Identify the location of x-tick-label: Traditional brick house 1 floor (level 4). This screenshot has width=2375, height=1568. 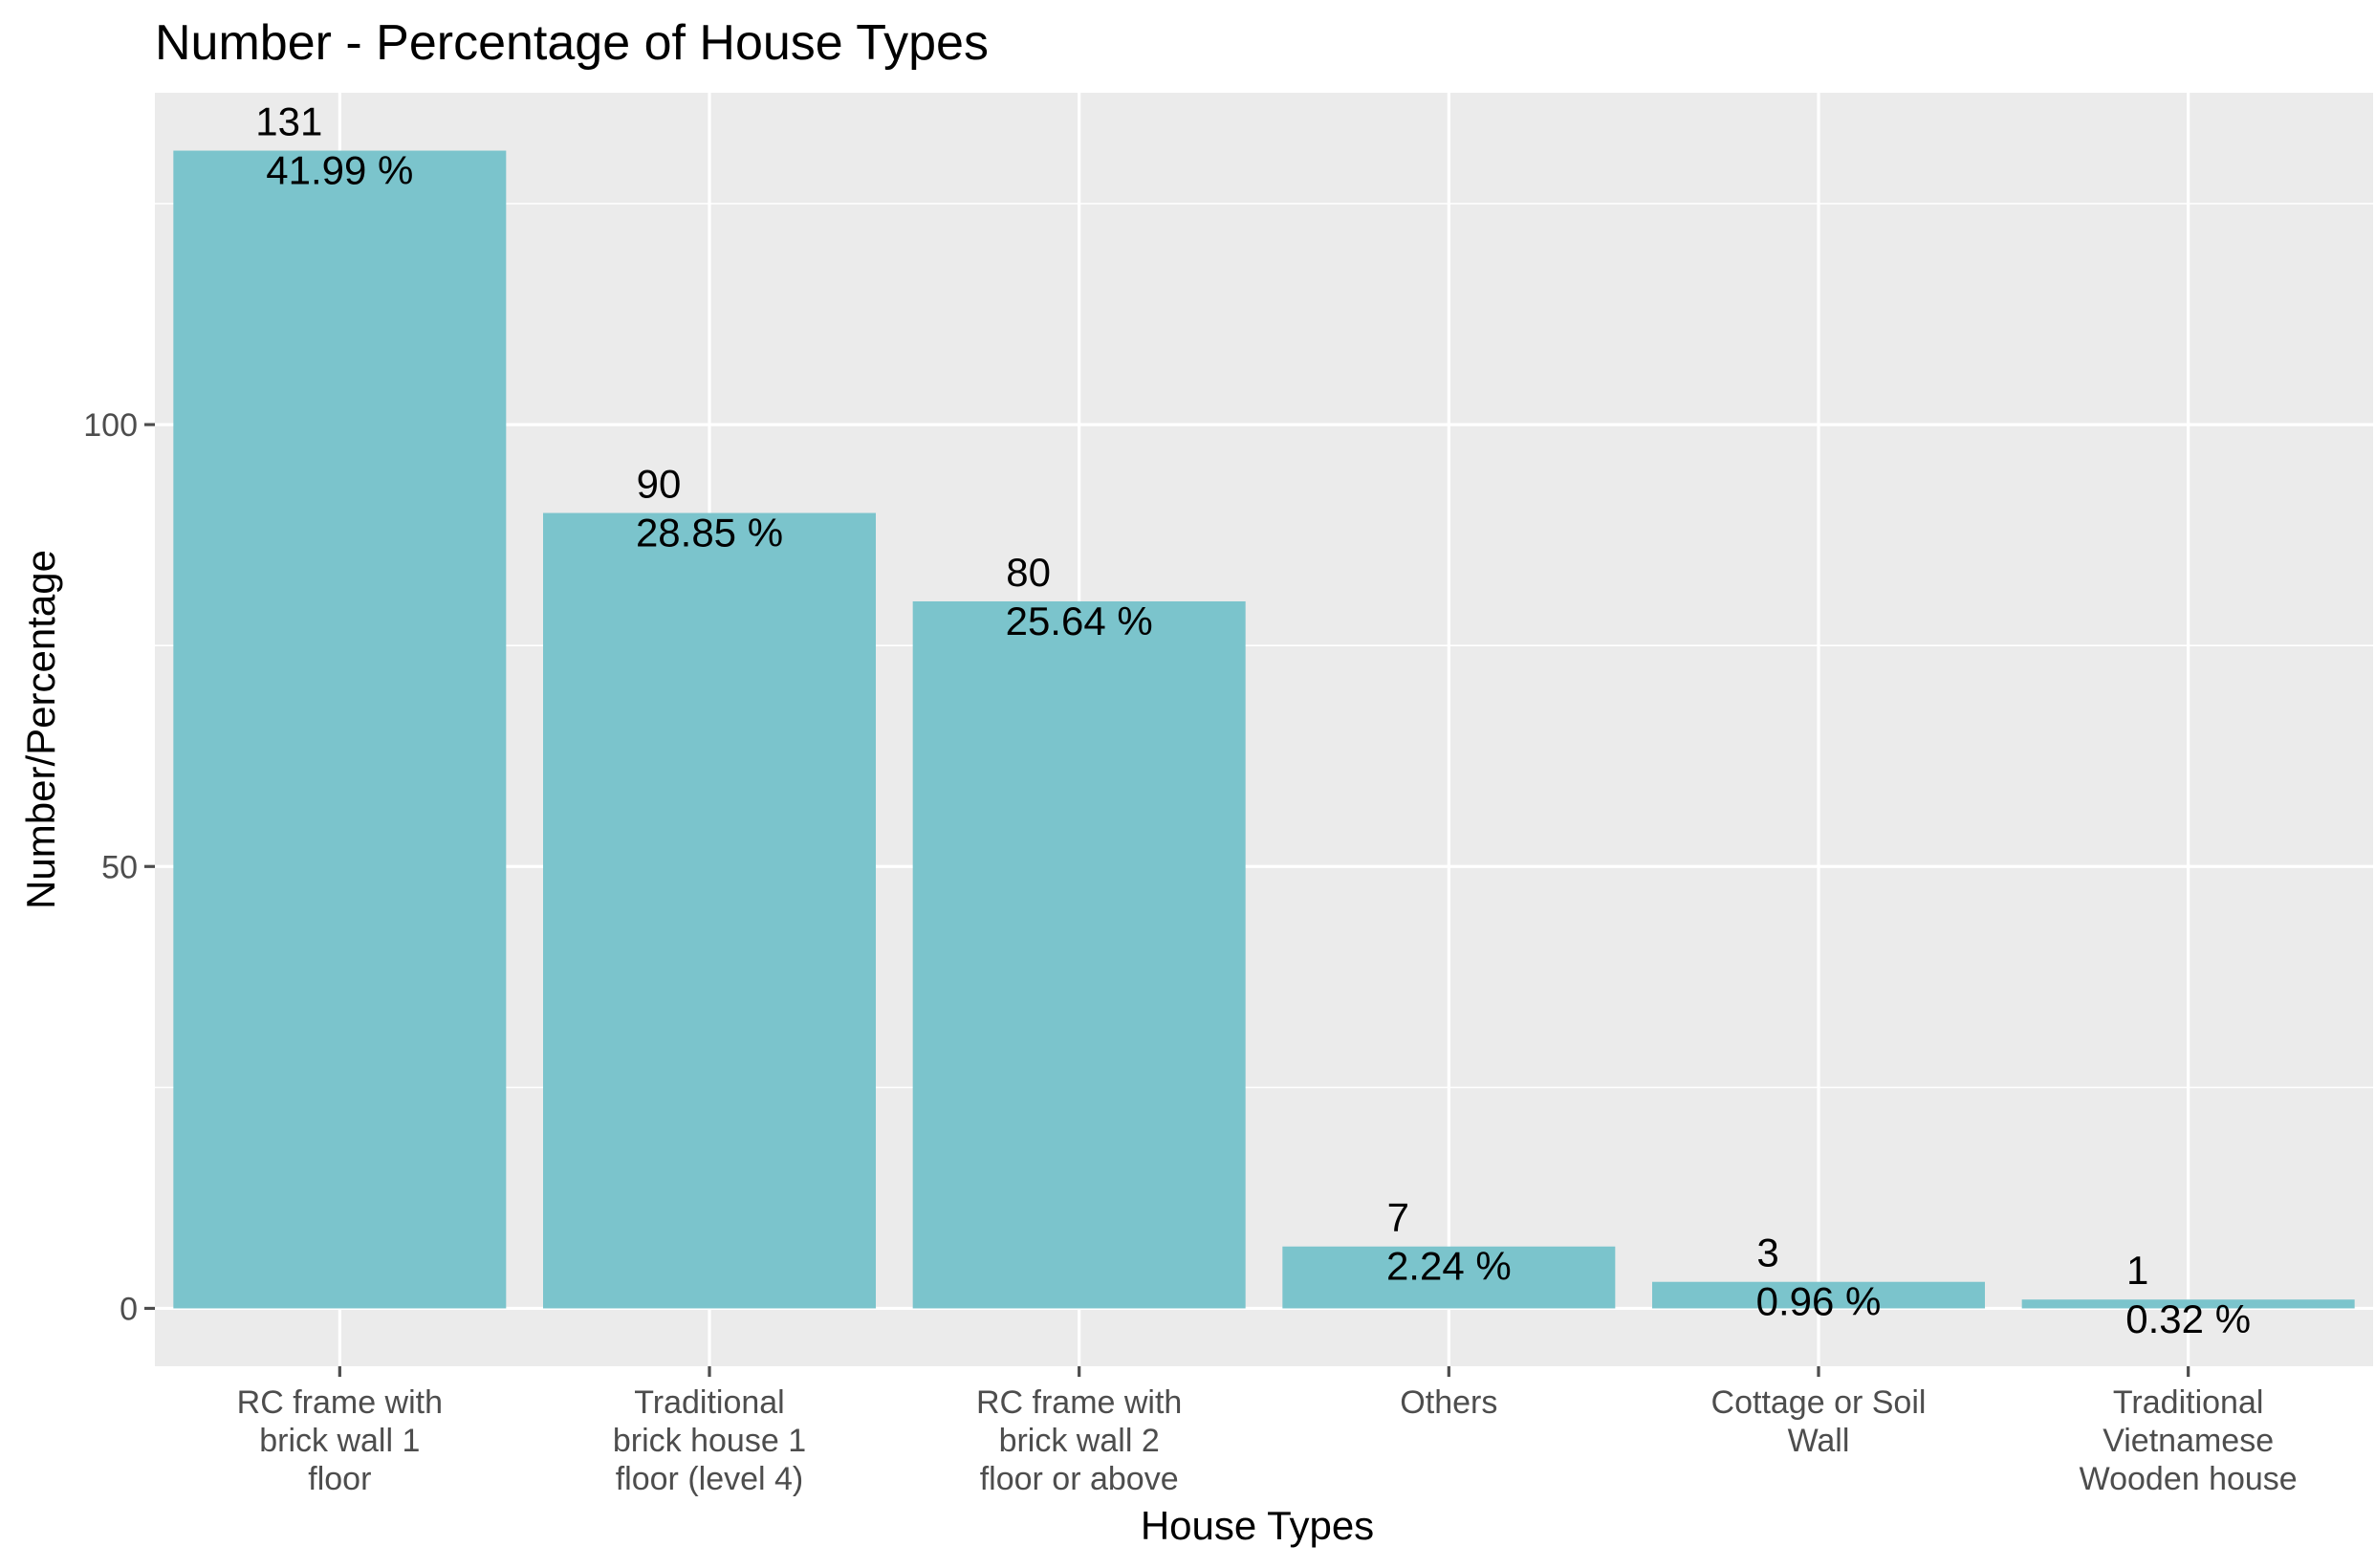
(709, 1440).